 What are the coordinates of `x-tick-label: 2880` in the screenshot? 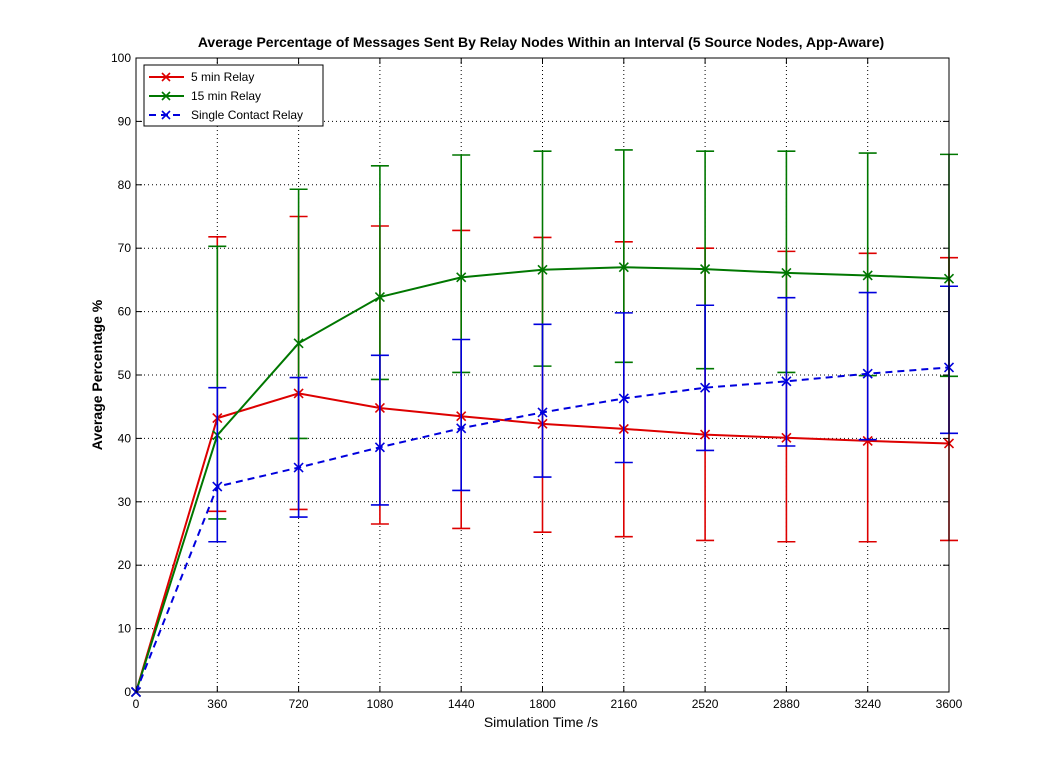 It's located at (786, 704).